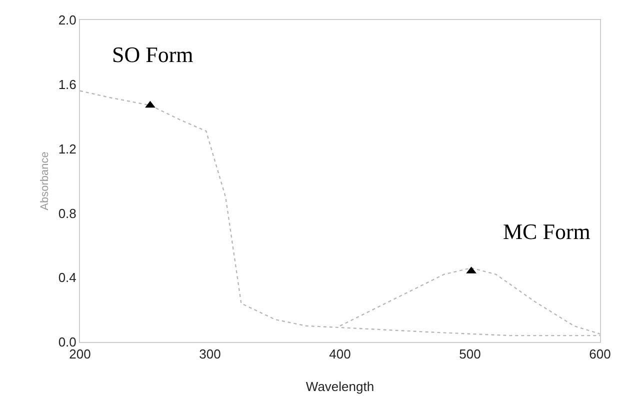 The width and height of the screenshot is (620, 402). What do you see at coordinates (340, 386) in the screenshot?
I see `x-axis-title: Wavelength` at bounding box center [340, 386].